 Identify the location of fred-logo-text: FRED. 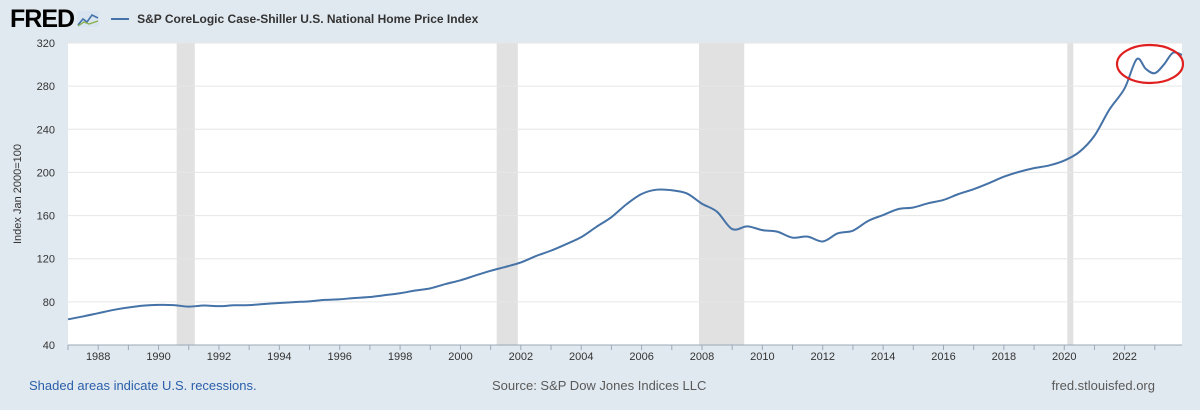
(42, 18).